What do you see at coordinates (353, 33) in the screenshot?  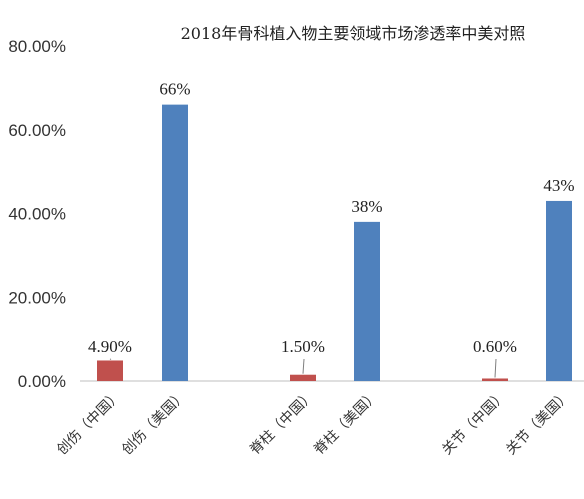 I see `chart-title: 2018年骨科植入物主要领域市场渗透率中美对照` at bounding box center [353, 33].